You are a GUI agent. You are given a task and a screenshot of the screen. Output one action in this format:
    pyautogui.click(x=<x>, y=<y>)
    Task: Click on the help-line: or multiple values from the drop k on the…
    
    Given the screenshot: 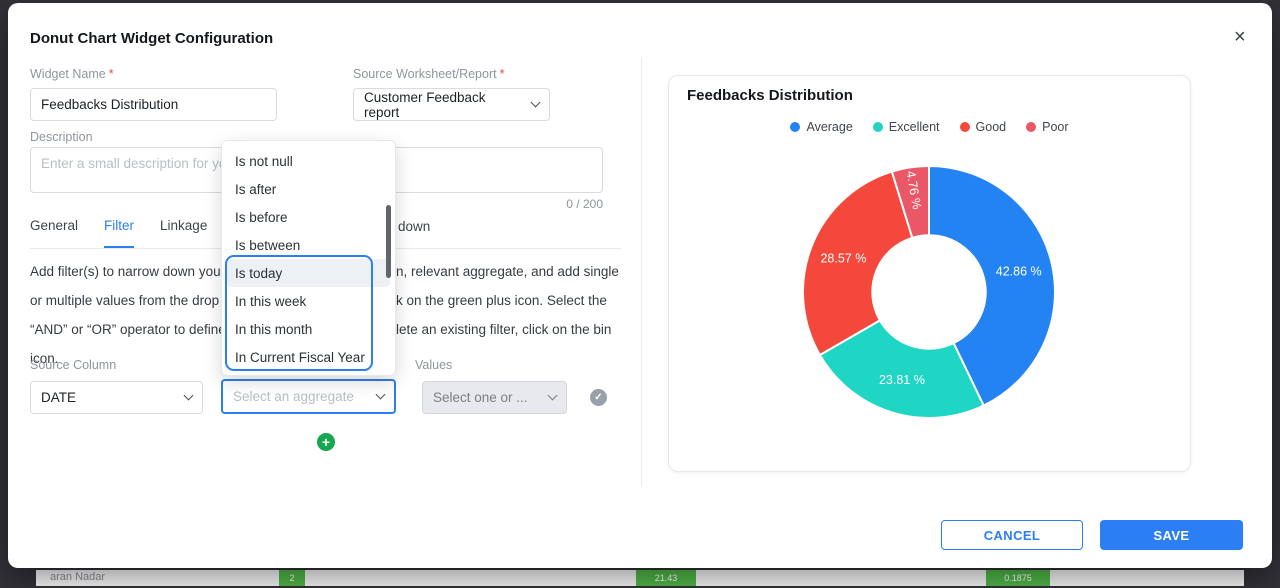 What is the action you would take?
    pyautogui.click(x=325, y=300)
    